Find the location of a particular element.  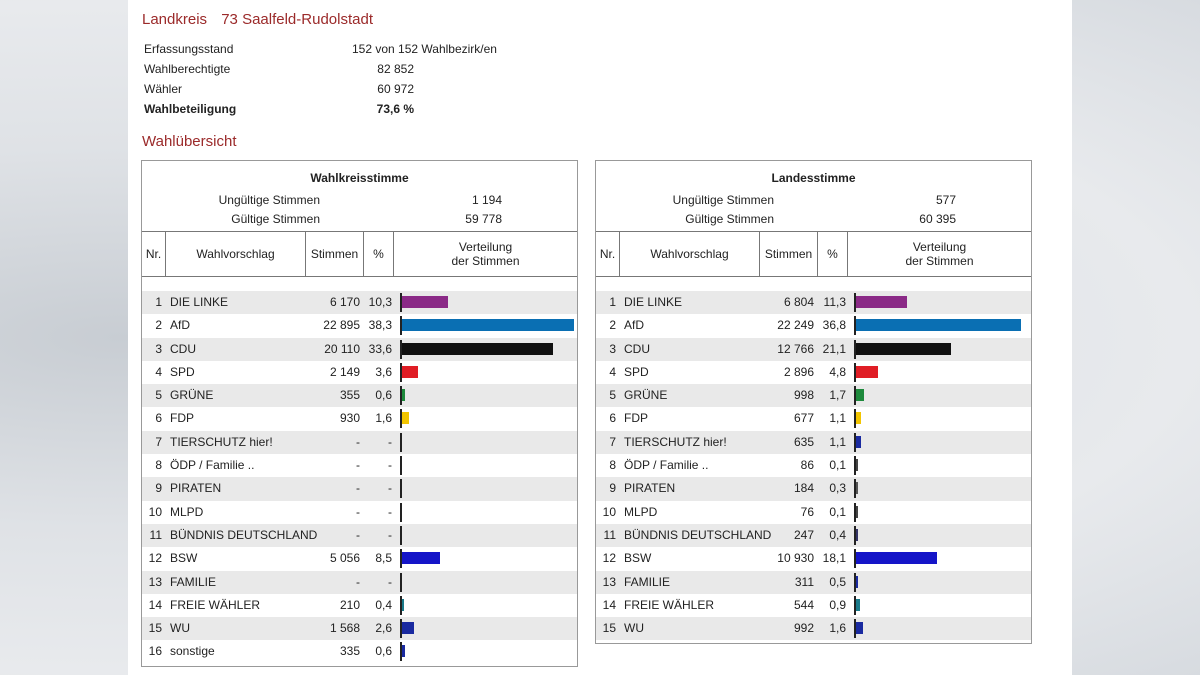

row-pct: 38,3 is located at coordinates (380, 325).